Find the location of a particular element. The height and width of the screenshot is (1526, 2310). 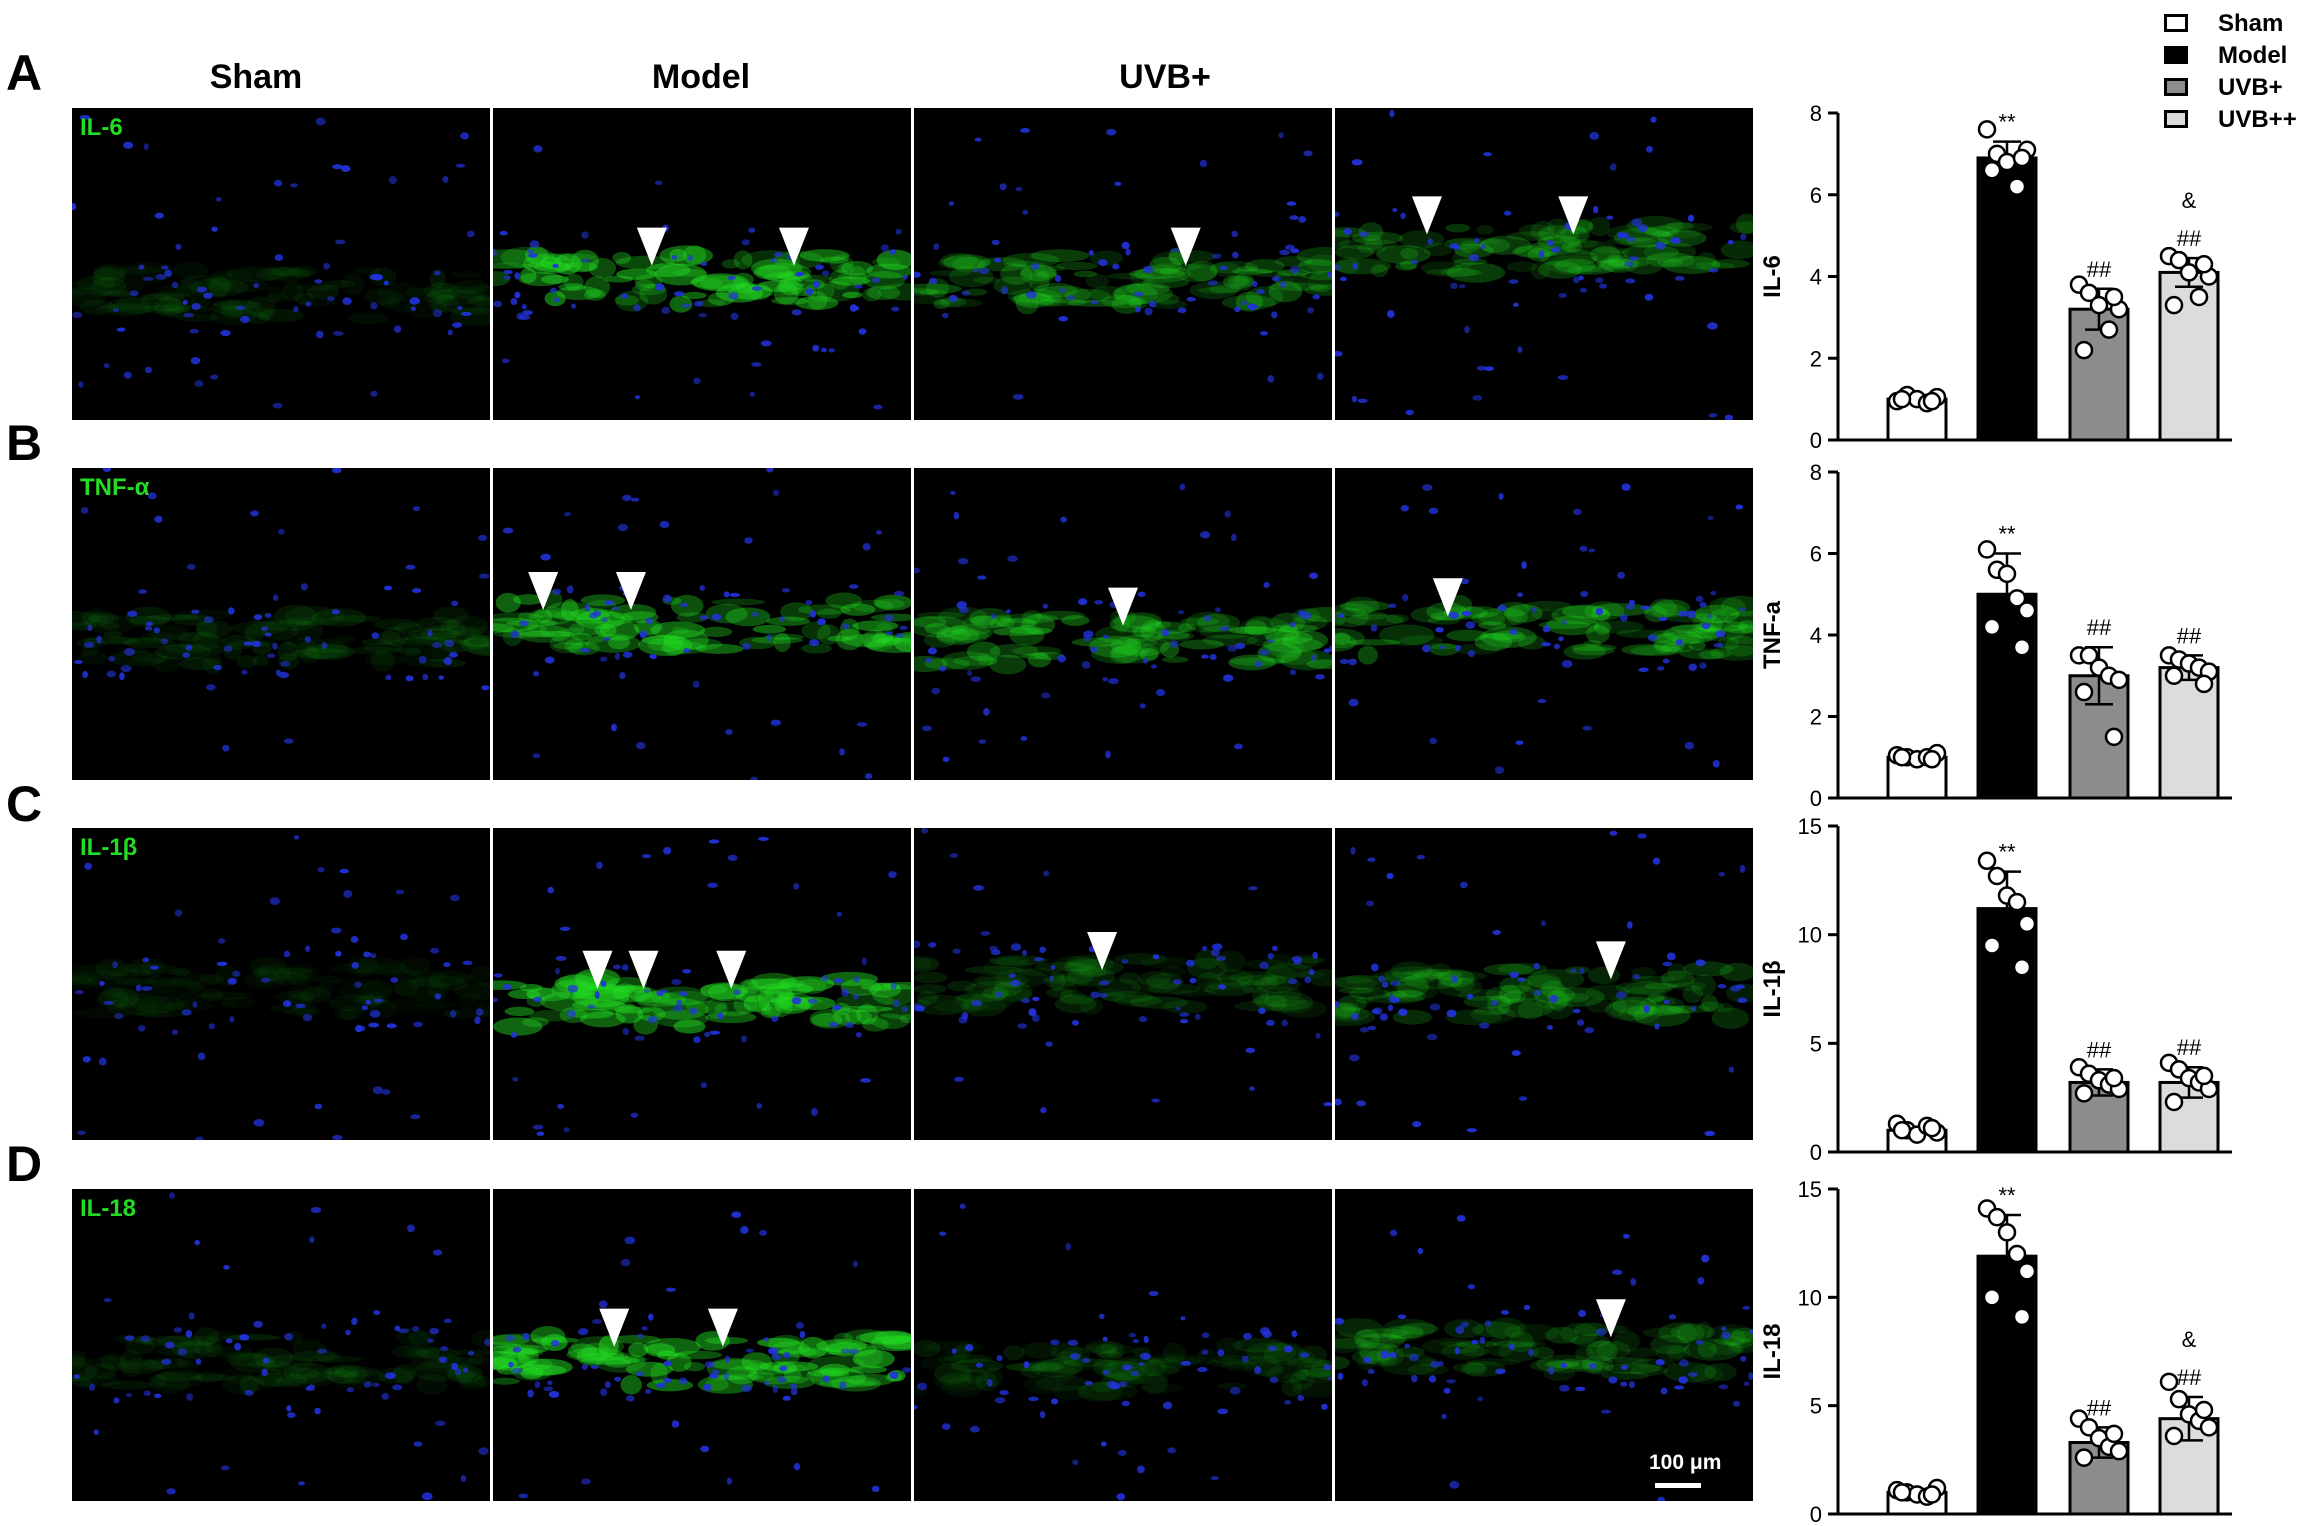

legend-label-2: UVB+ is located at coordinates (2250, 87).